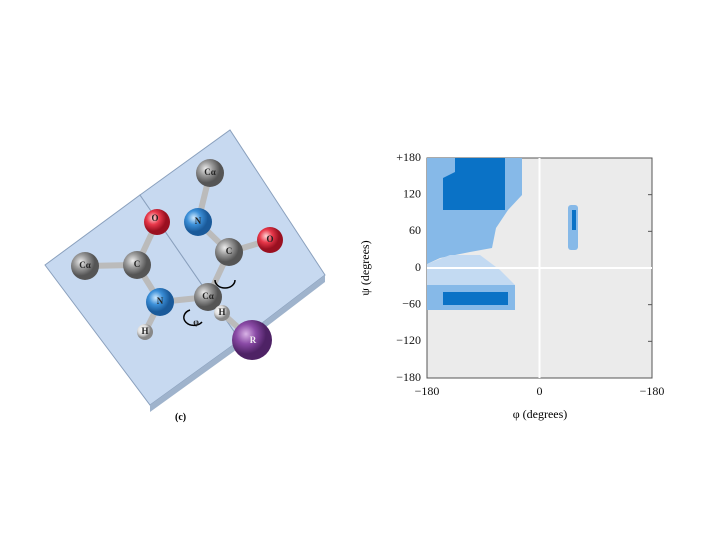  What do you see at coordinates (180, 417) in the screenshot?
I see `caption: (c)` at bounding box center [180, 417].